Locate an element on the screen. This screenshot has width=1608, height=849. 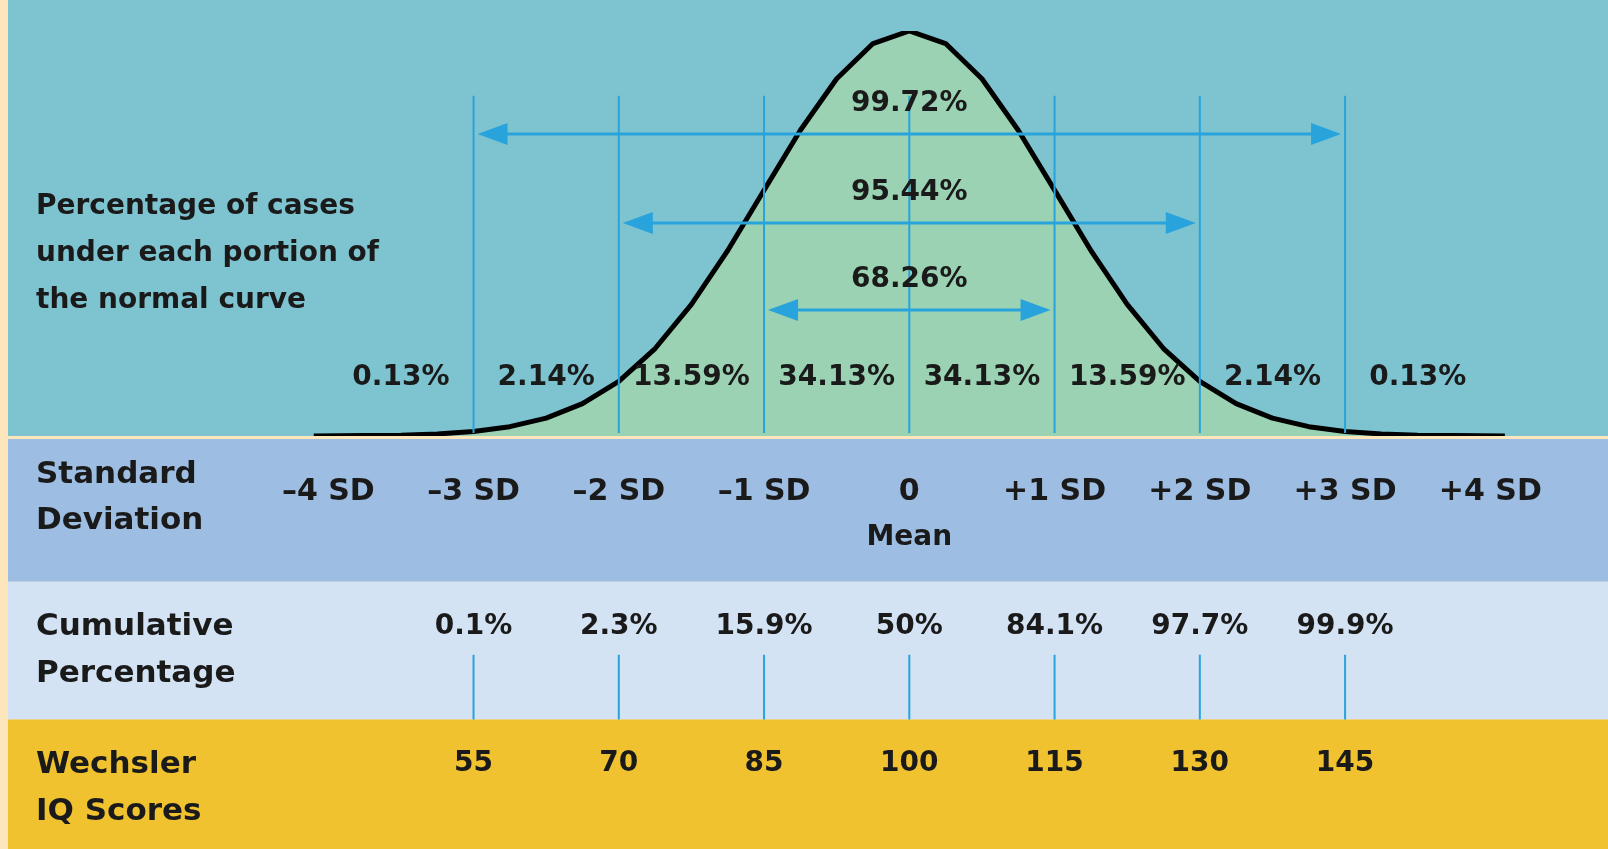
text: 15.9% is located at coordinates (764, 624).